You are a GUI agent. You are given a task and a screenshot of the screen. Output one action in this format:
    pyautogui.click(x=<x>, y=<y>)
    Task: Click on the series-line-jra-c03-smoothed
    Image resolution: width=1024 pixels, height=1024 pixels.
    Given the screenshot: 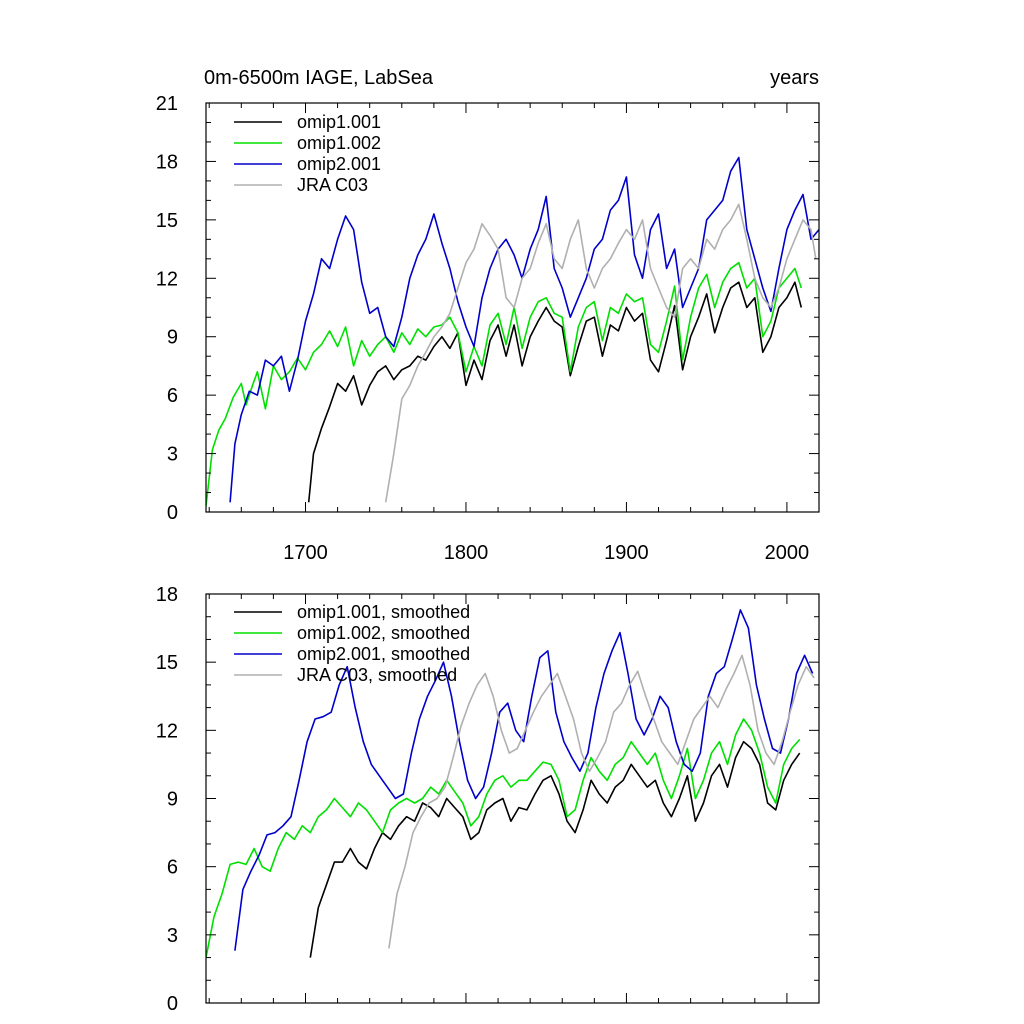 What is the action you would take?
    pyautogui.click(x=601, y=801)
    